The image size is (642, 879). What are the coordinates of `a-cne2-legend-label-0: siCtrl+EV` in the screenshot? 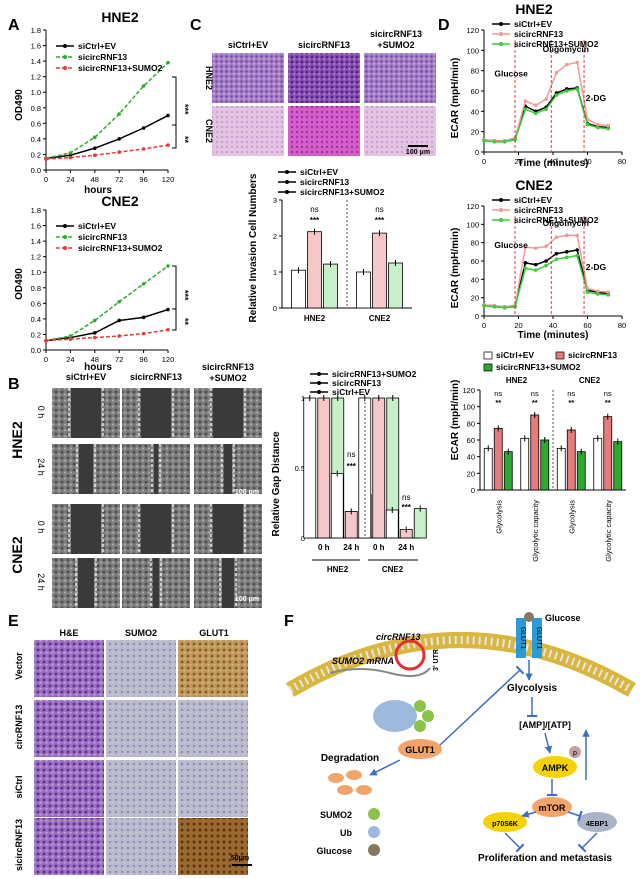 It's located at (97, 226).